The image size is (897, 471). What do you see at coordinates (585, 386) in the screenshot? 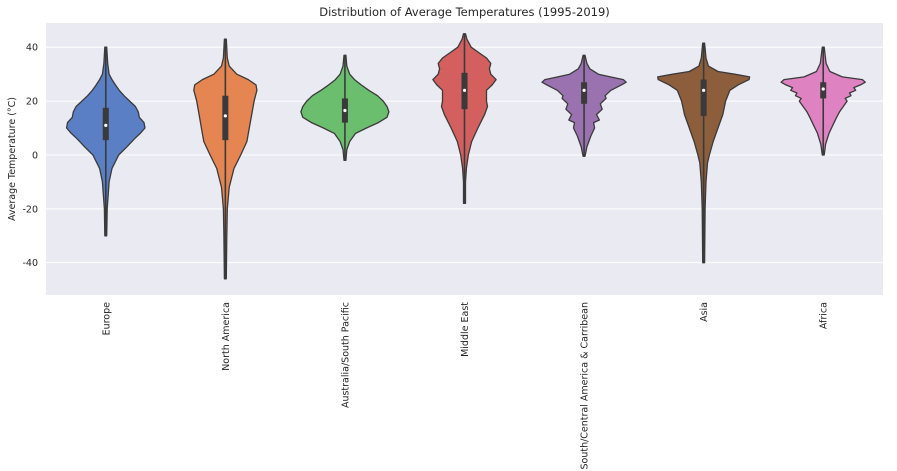
I see `x-tick-label: South/Central America & Carribean` at bounding box center [585, 386].